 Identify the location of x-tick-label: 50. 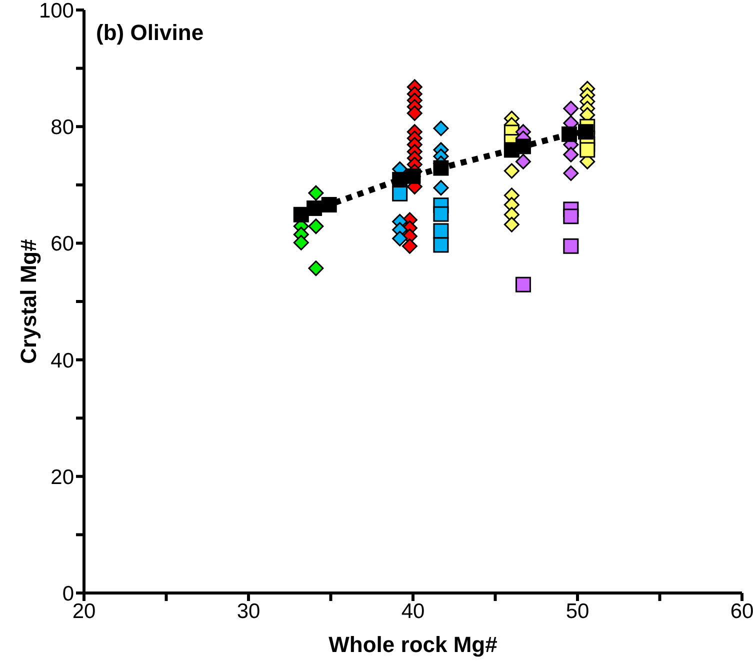
(578, 611).